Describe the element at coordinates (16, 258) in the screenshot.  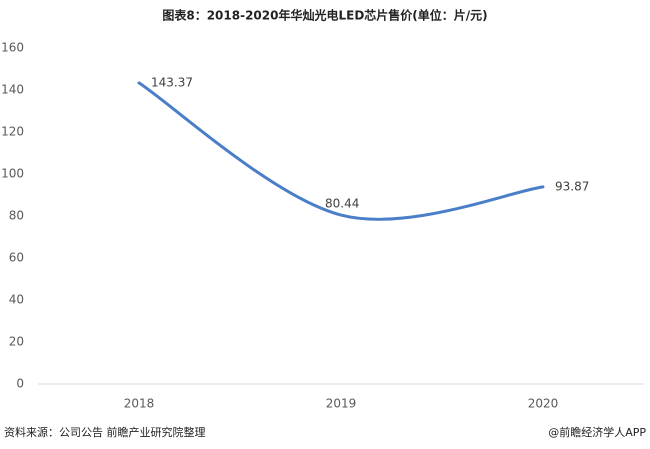
I see `y-tick-label: 60` at that location.